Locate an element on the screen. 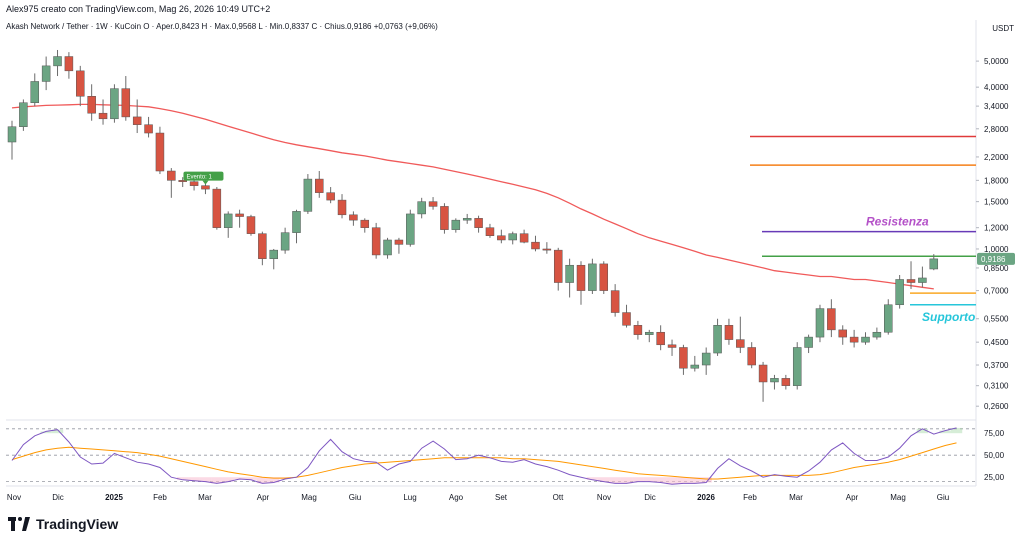  x-tick-label: 2025 is located at coordinates (114, 497).